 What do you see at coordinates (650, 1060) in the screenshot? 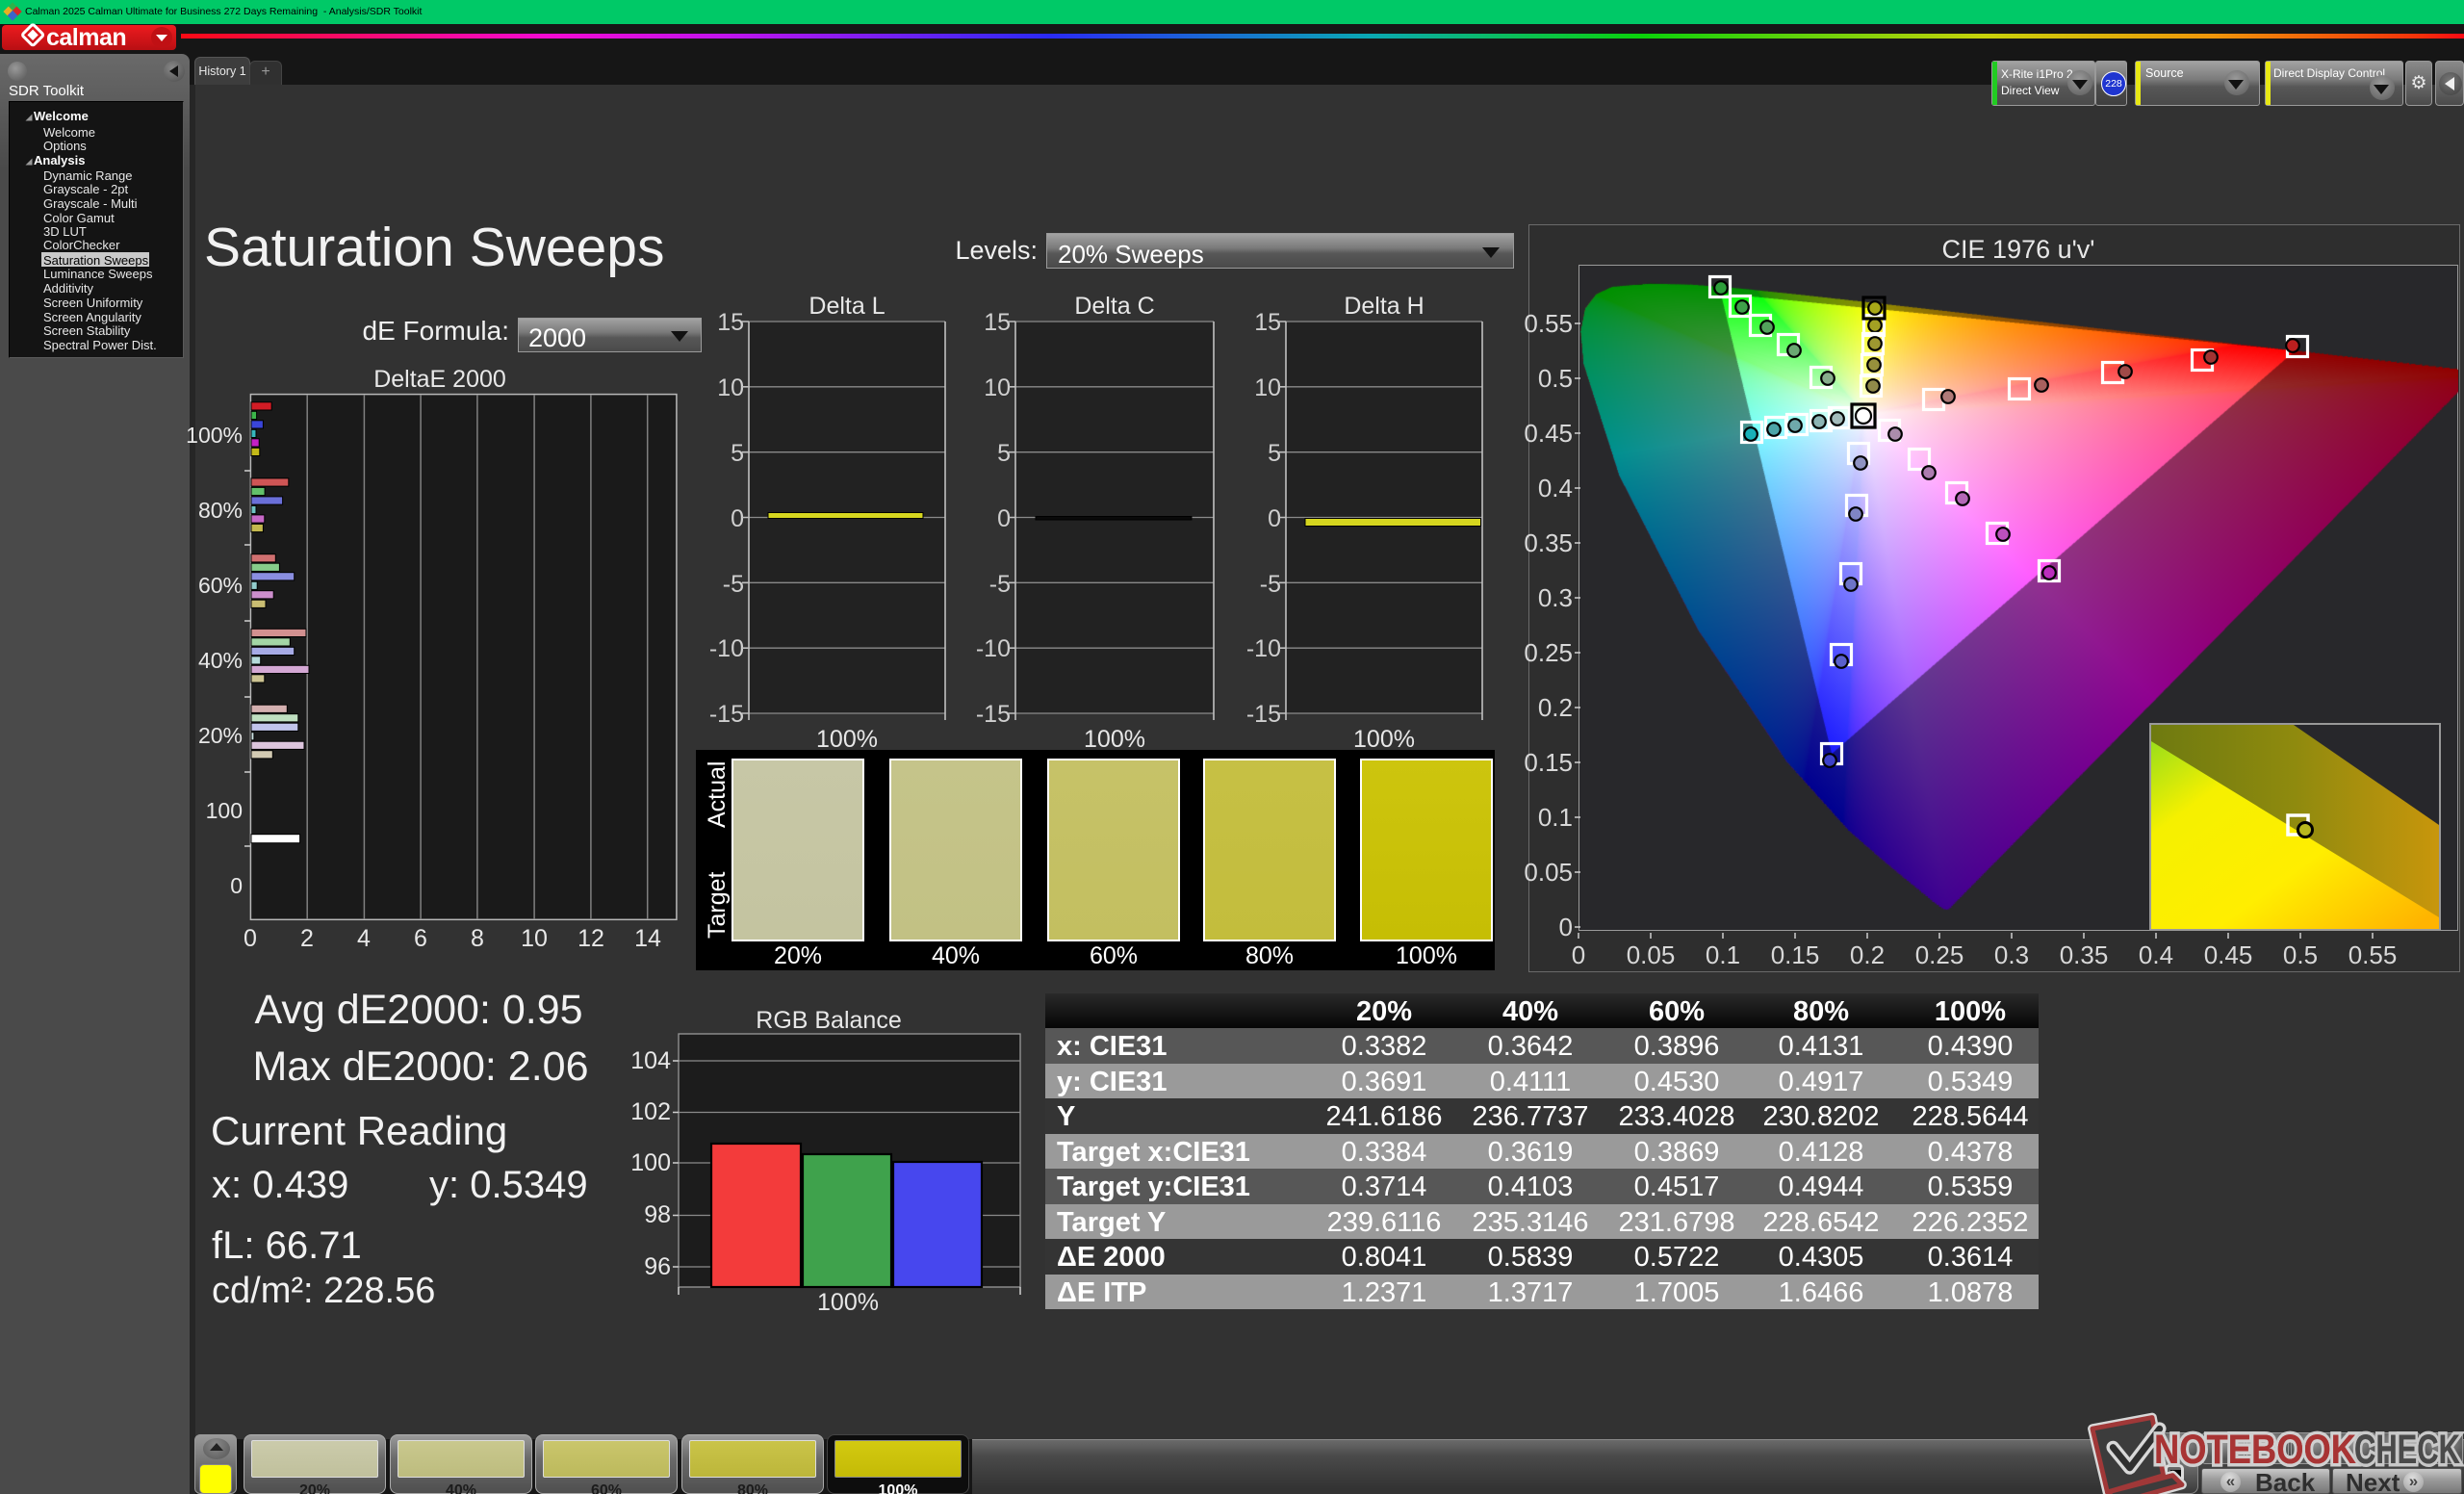
I see `svg-text: 104` at bounding box center [650, 1060].